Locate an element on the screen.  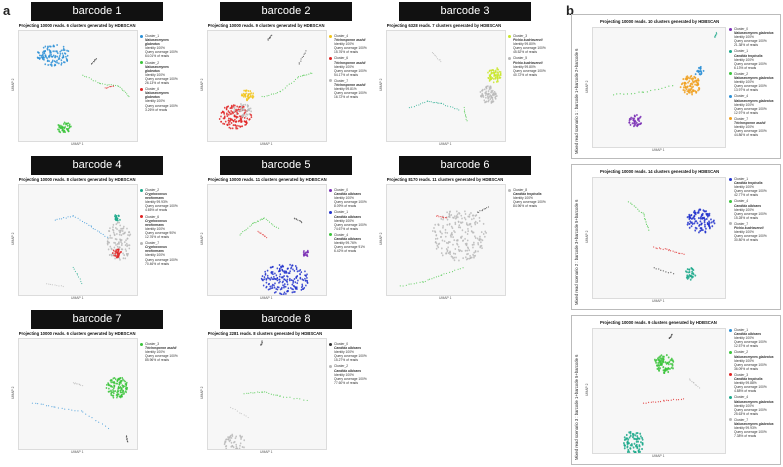
legend-cluster-name: Cluster_7 is located at coordinates (152, 243).